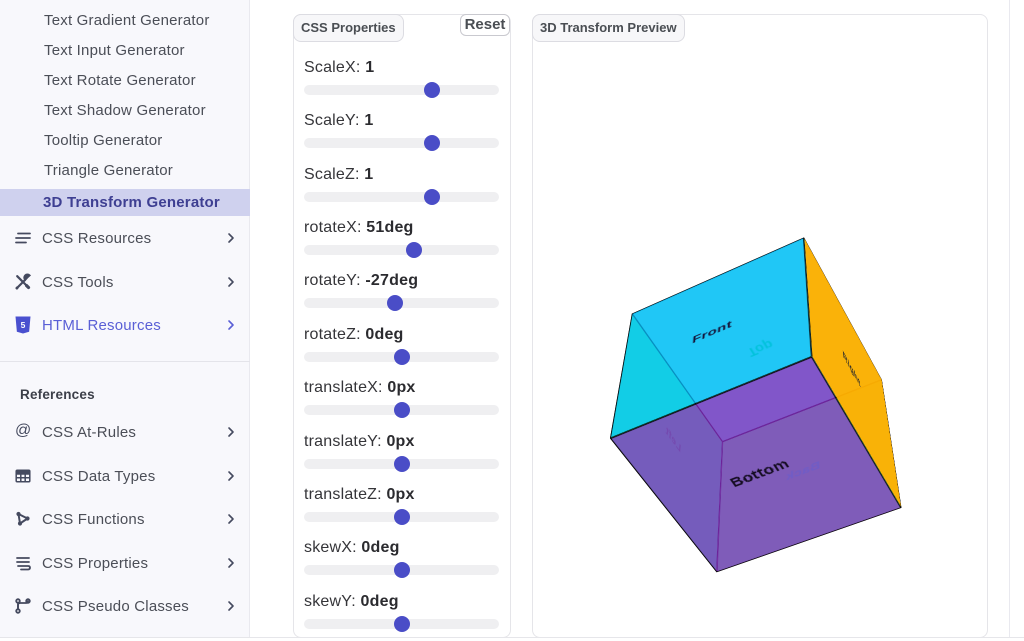 This screenshot has width=1024, height=641. I want to click on svg-text: 5, so click(23, 325).